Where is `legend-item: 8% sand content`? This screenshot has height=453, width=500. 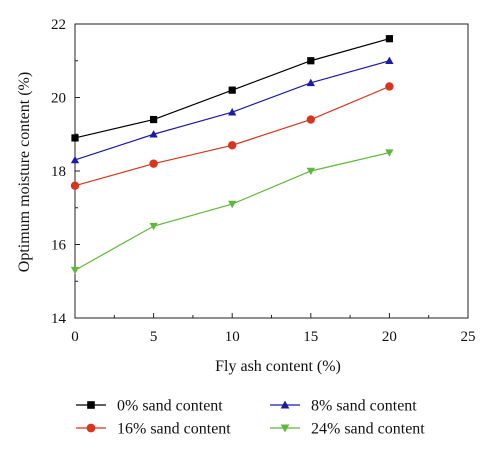
legend-item: 8% sand content is located at coordinates (343, 406).